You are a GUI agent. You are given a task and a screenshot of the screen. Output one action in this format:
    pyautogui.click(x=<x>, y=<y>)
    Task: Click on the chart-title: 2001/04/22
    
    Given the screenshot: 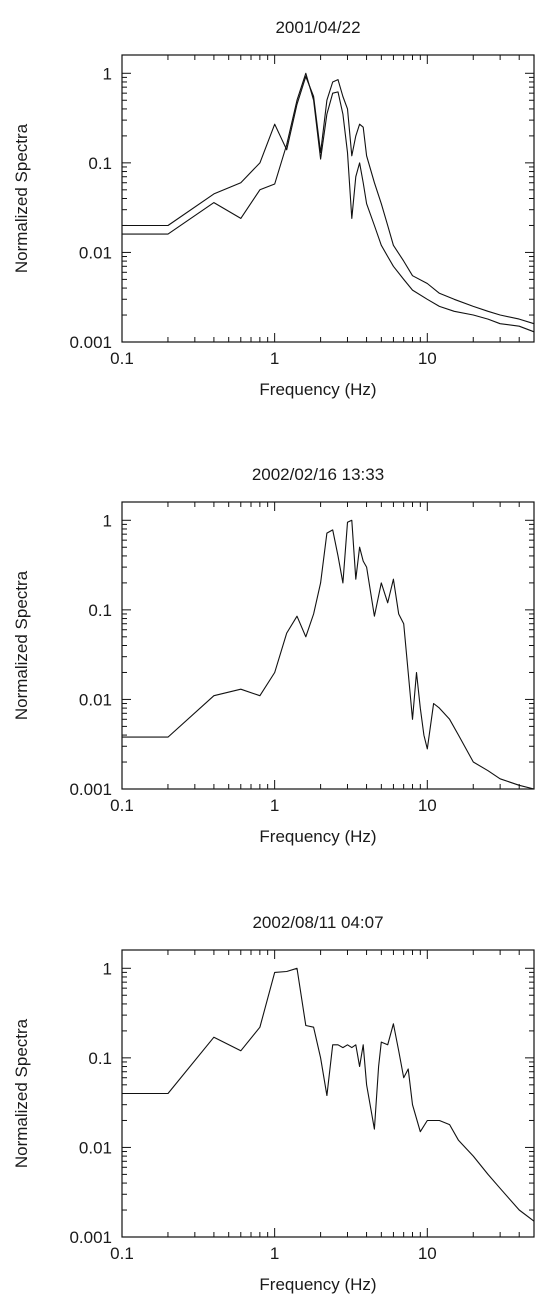 What is the action you would take?
    pyautogui.click(x=317, y=27)
    